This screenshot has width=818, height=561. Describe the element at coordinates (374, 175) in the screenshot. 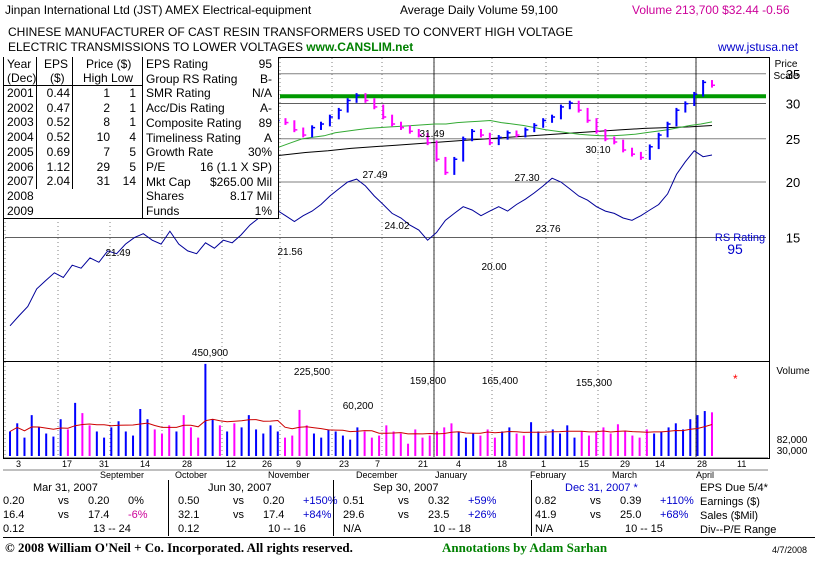

I see `price-annotation: 27.49` at that location.